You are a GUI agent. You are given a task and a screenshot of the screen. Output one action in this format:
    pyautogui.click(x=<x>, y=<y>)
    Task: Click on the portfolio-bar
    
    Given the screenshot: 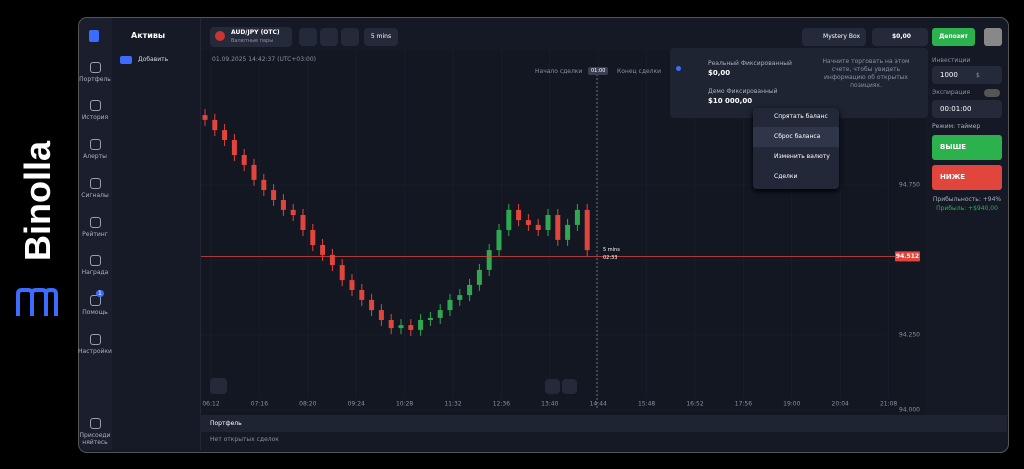 What is the action you would take?
    pyautogui.click(x=603, y=423)
    